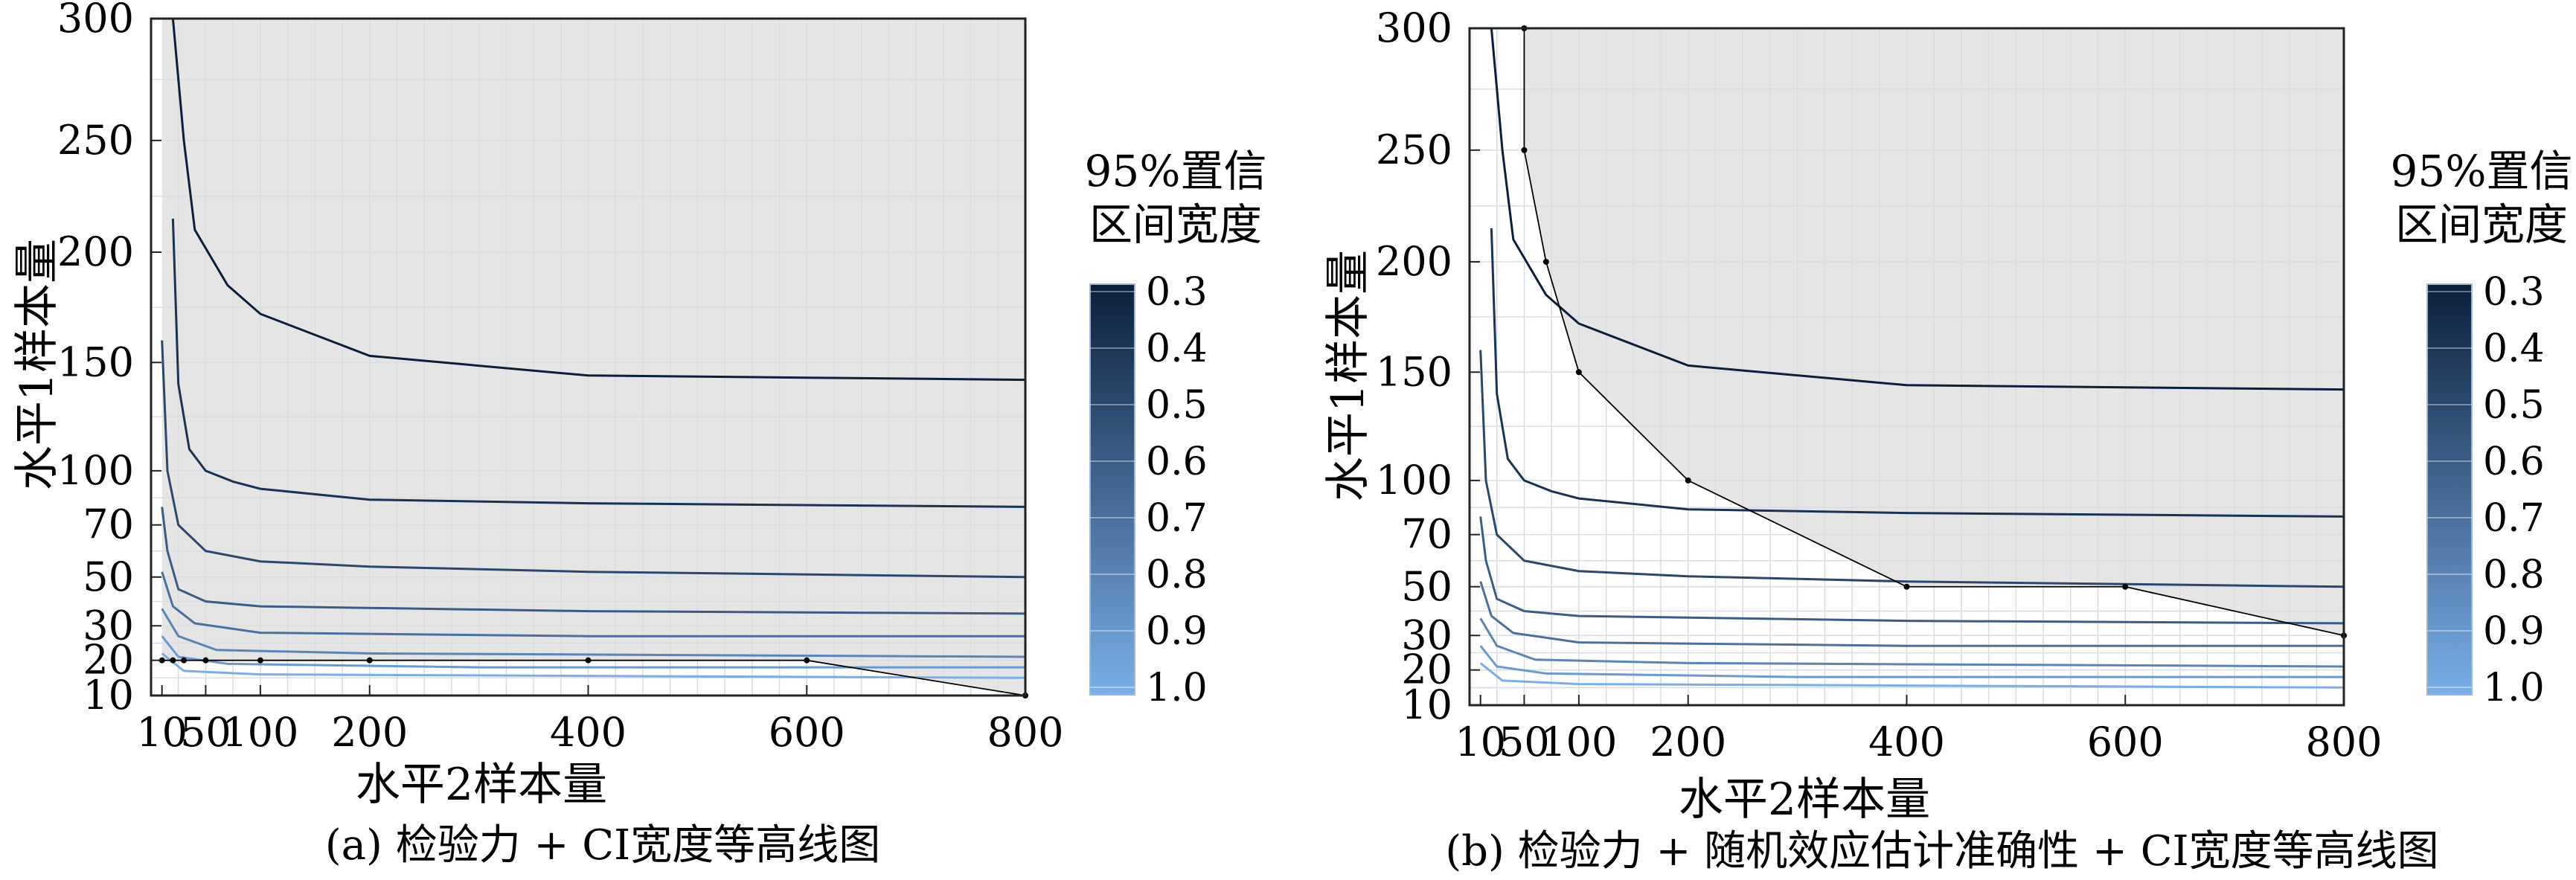 Image resolution: width=2576 pixels, height=880 pixels. What do you see at coordinates (593, 677) in the screenshot?
I see `panel-a-boundary` at bounding box center [593, 677].